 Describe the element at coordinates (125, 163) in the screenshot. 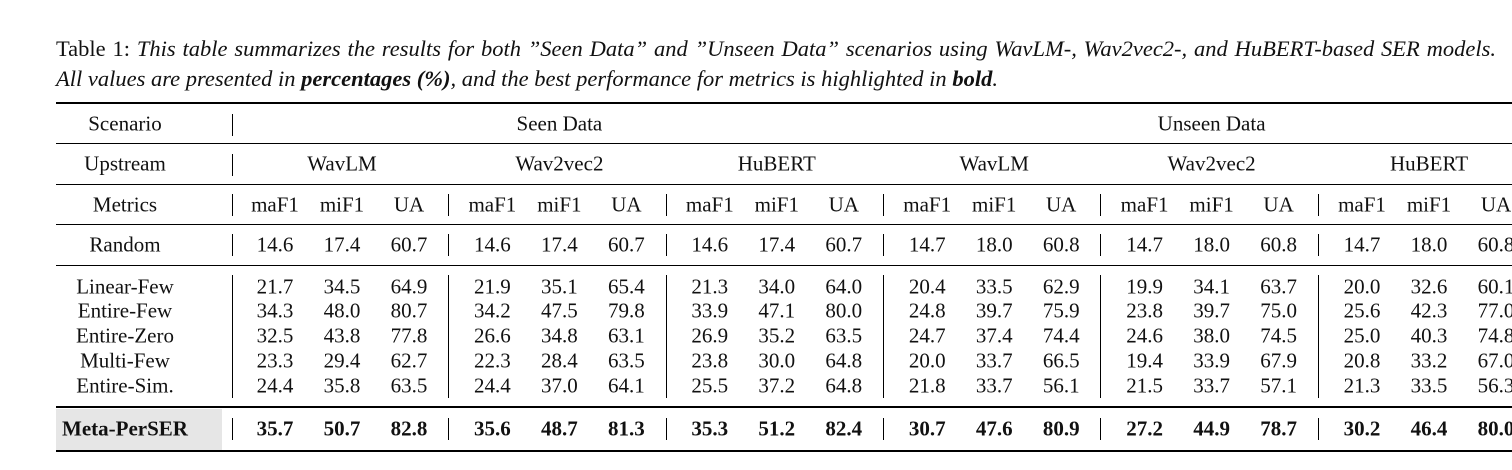

I see `row-header: Upstream` at that location.